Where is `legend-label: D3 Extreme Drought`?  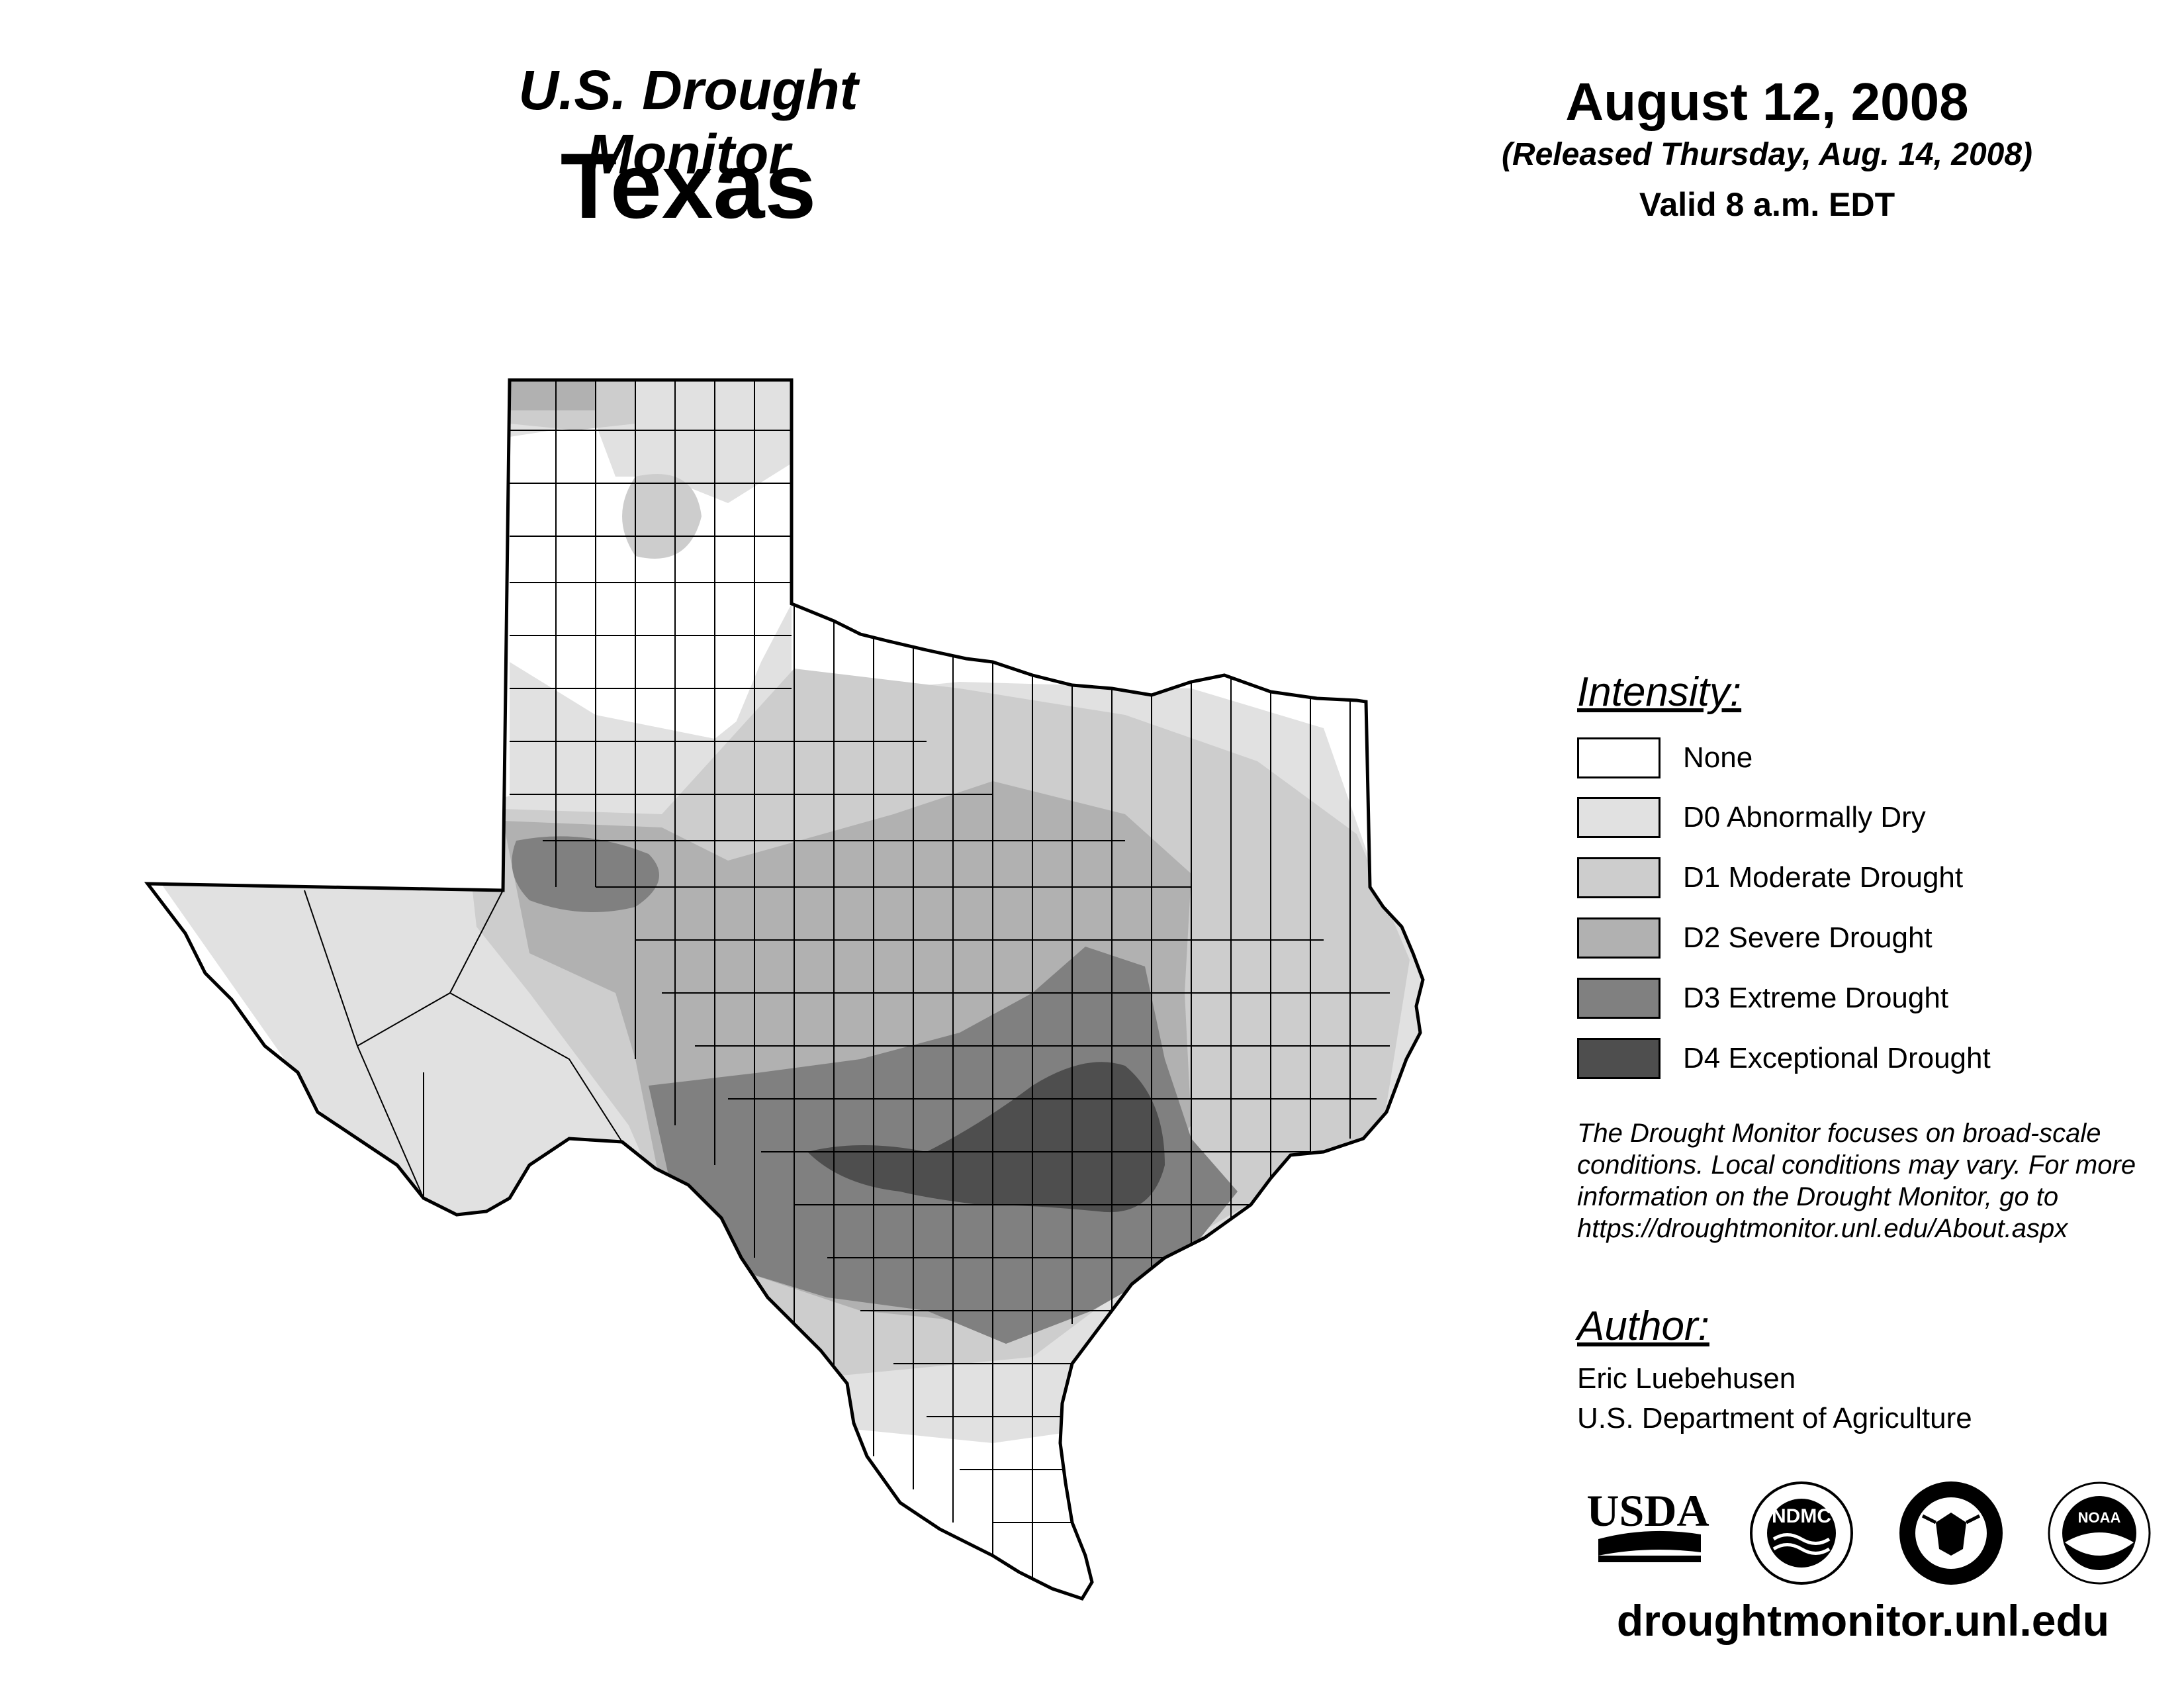 legend-label: D3 Extreme Drought is located at coordinates (1816, 998).